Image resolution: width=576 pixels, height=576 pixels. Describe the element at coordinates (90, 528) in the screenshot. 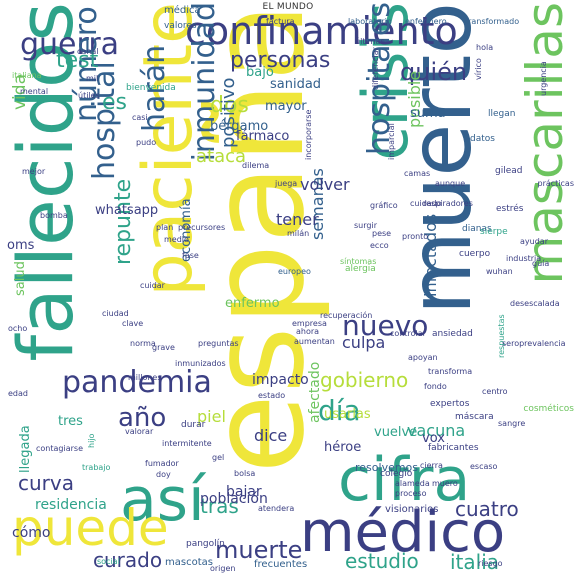

I see `word-puede: puede` at that location.